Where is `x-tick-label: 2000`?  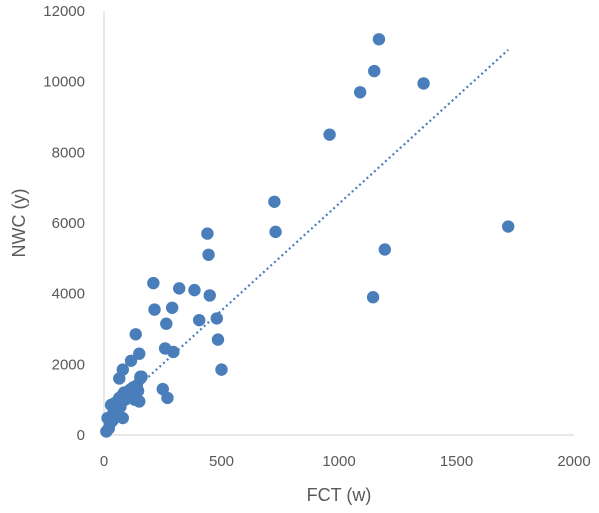
x-tick-label: 2000 is located at coordinates (573, 461).